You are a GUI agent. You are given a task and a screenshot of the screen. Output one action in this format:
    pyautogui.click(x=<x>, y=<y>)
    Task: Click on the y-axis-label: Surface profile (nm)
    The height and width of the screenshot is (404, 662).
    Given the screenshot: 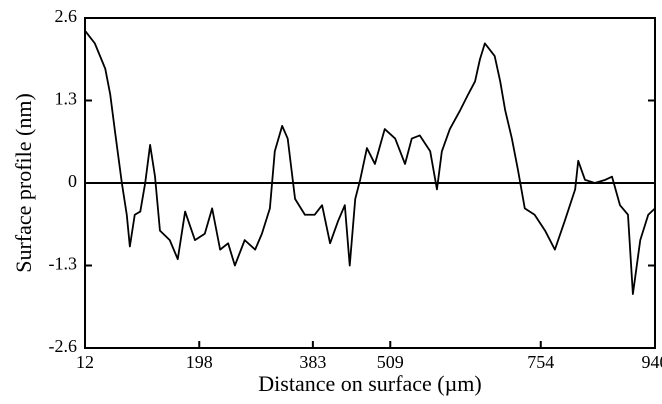 What is the action you would take?
    pyautogui.click(x=23, y=183)
    